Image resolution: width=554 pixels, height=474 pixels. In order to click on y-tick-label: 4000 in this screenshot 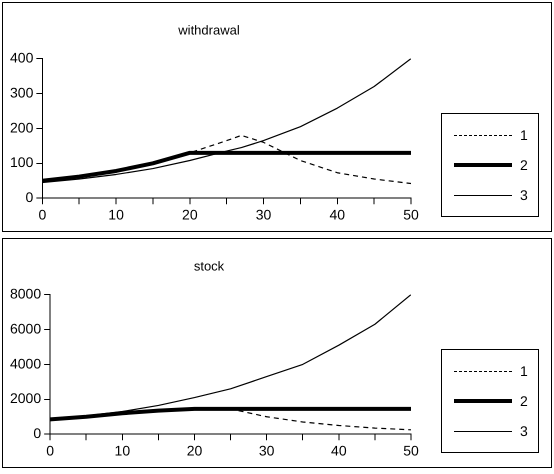, I will do `click(26, 363)`.